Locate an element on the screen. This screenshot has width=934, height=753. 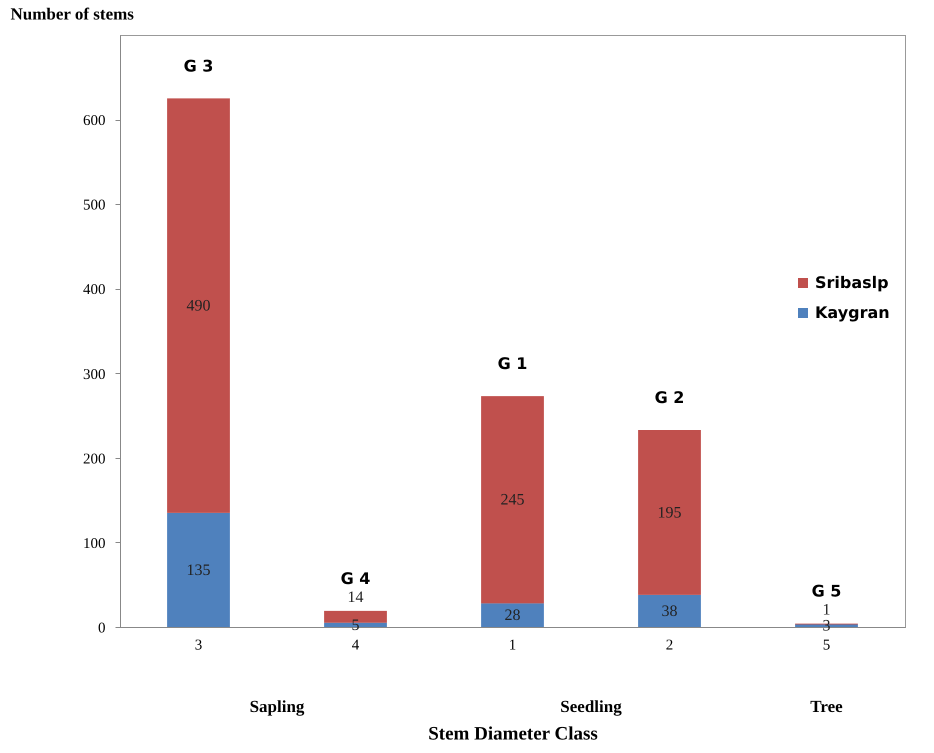
annotation: G 1 is located at coordinates (513, 364).